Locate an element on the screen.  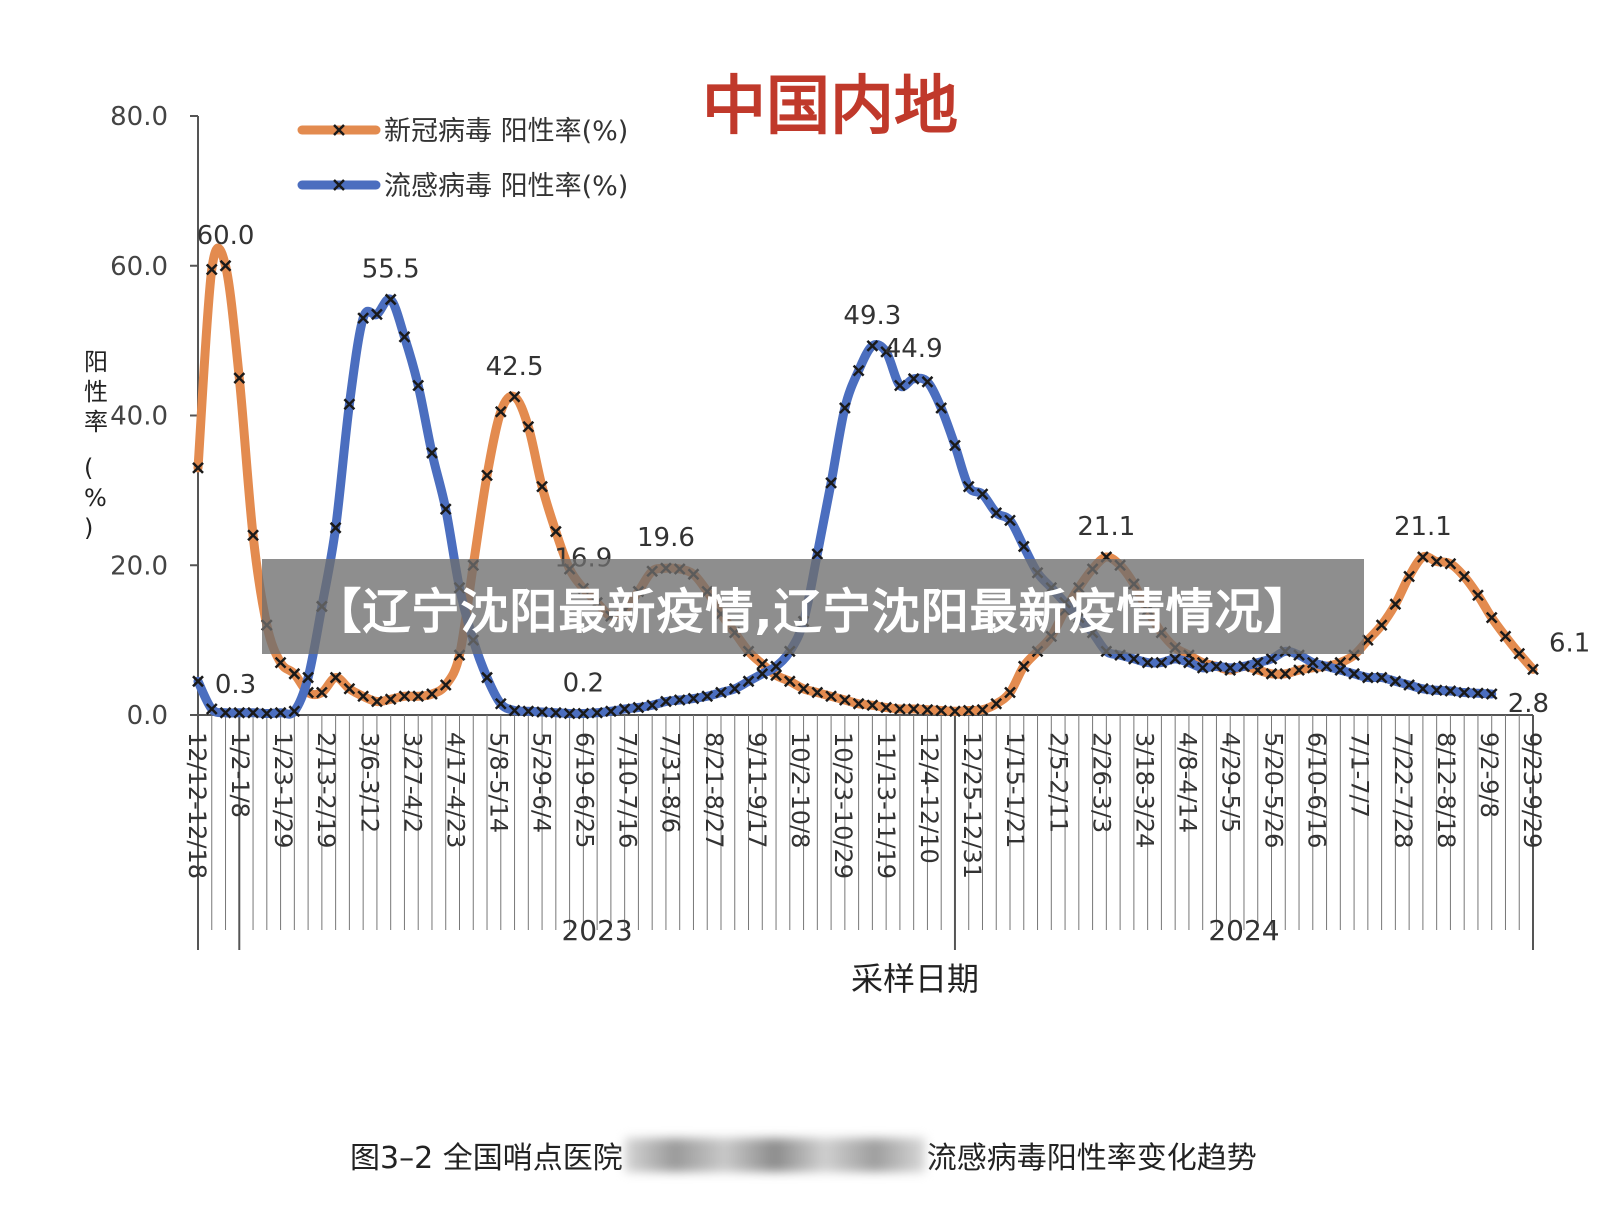
caption-prefix: 图3–2 全国哨点医院 is located at coordinates (486, 1158).